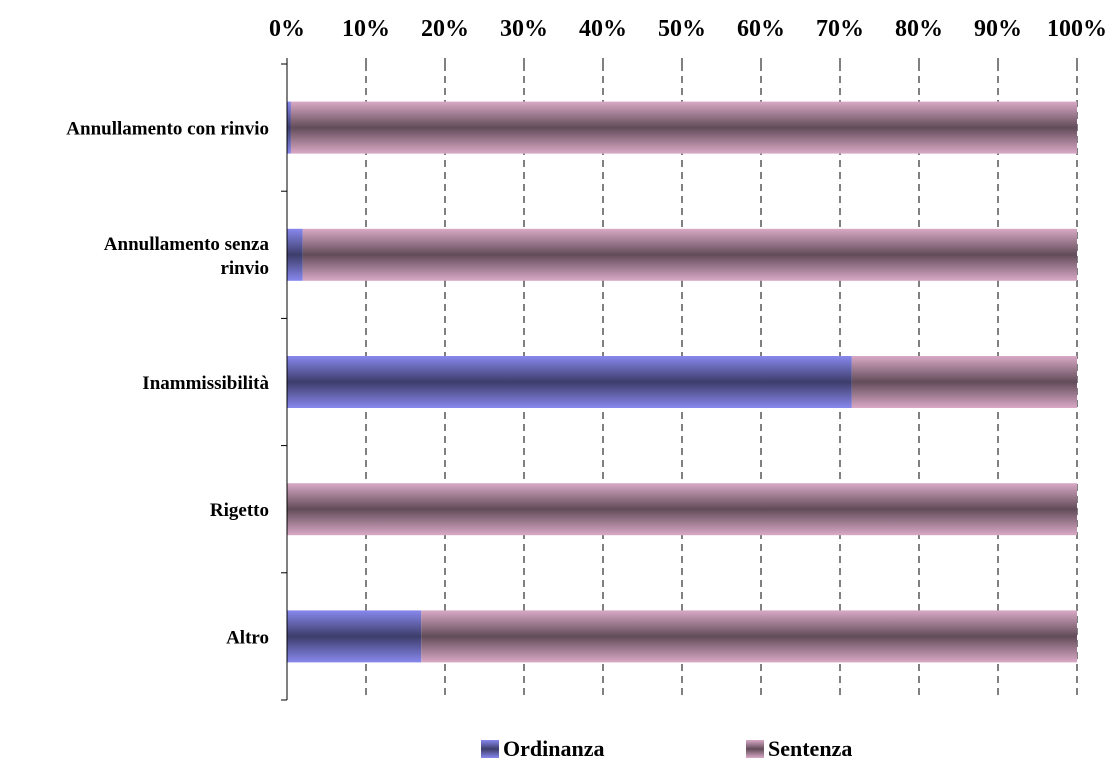 The height and width of the screenshot is (760, 1113). What do you see at coordinates (998, 29) in the screenshot?
I see `x-tick-label: 90%` at bounding box center [998, 29].